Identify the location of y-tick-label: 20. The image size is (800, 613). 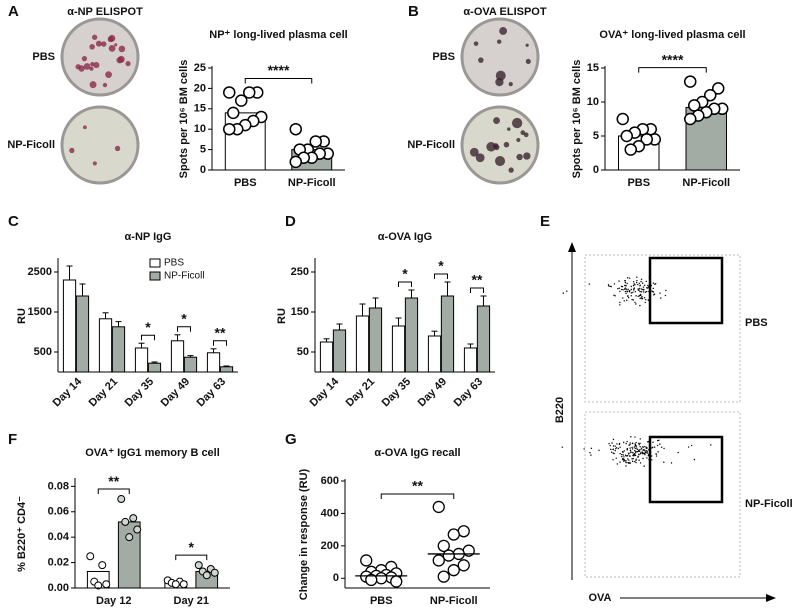
(200, 88).